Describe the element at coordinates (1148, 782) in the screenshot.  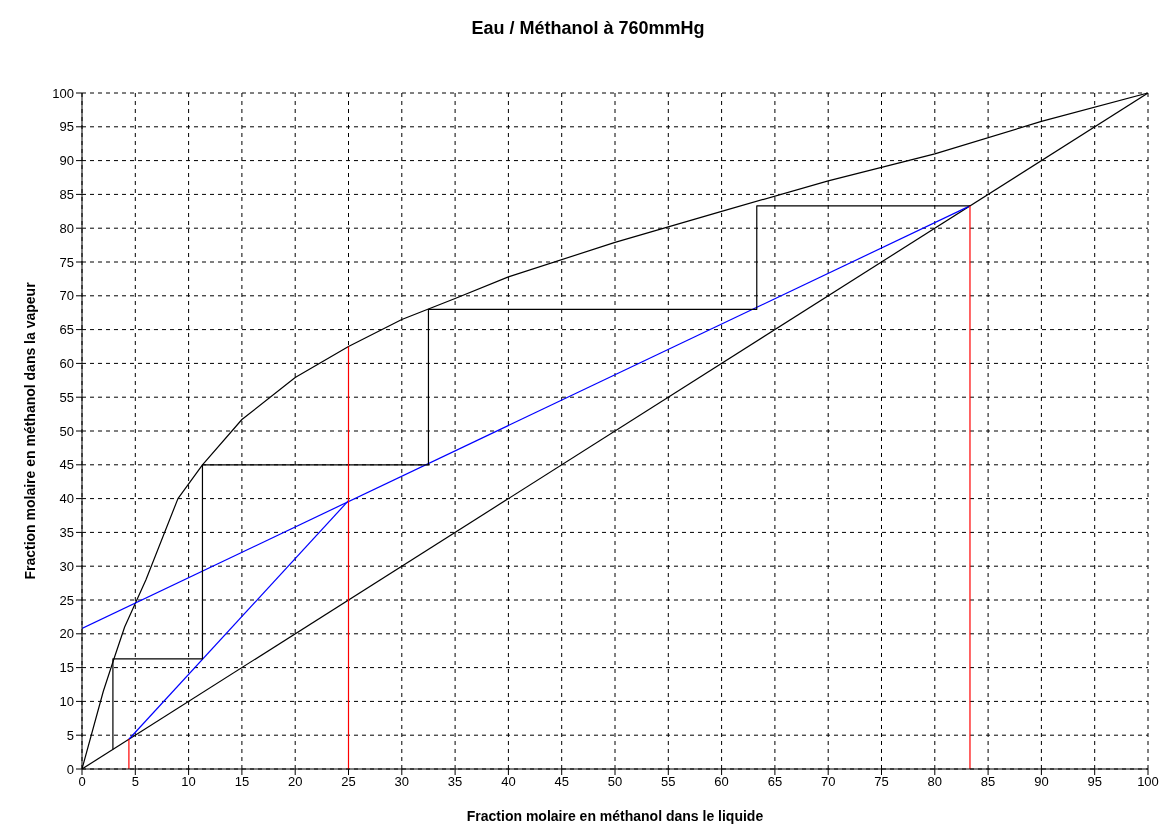
I see `x-tick-label: 100` at that location.